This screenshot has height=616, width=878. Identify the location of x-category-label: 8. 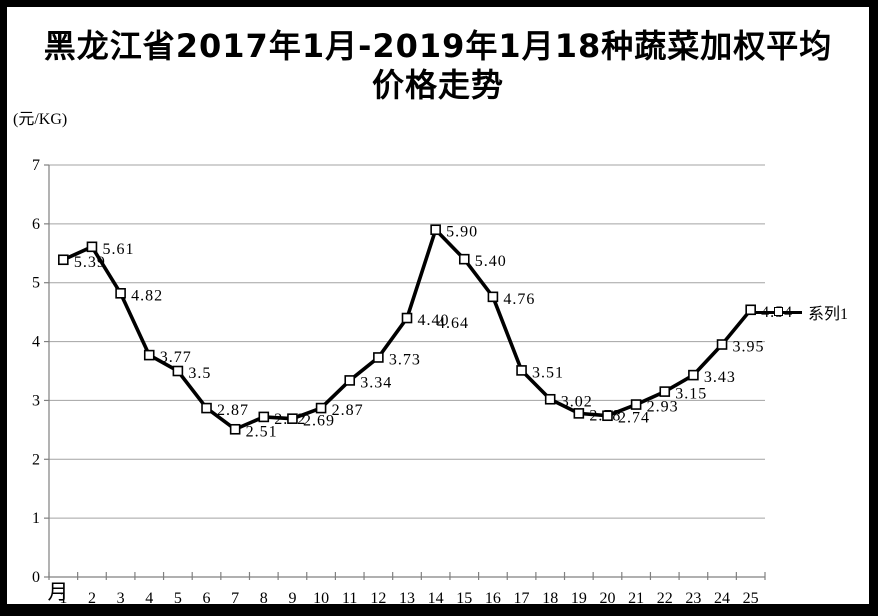
(264, 598).